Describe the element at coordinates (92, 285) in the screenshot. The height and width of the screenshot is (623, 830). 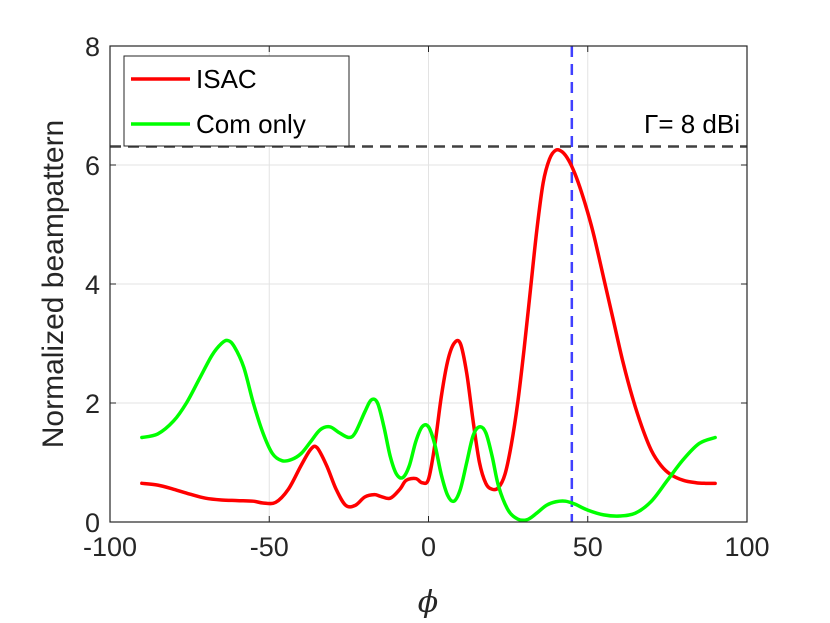
I see `y-tick-label: 4` at that location.